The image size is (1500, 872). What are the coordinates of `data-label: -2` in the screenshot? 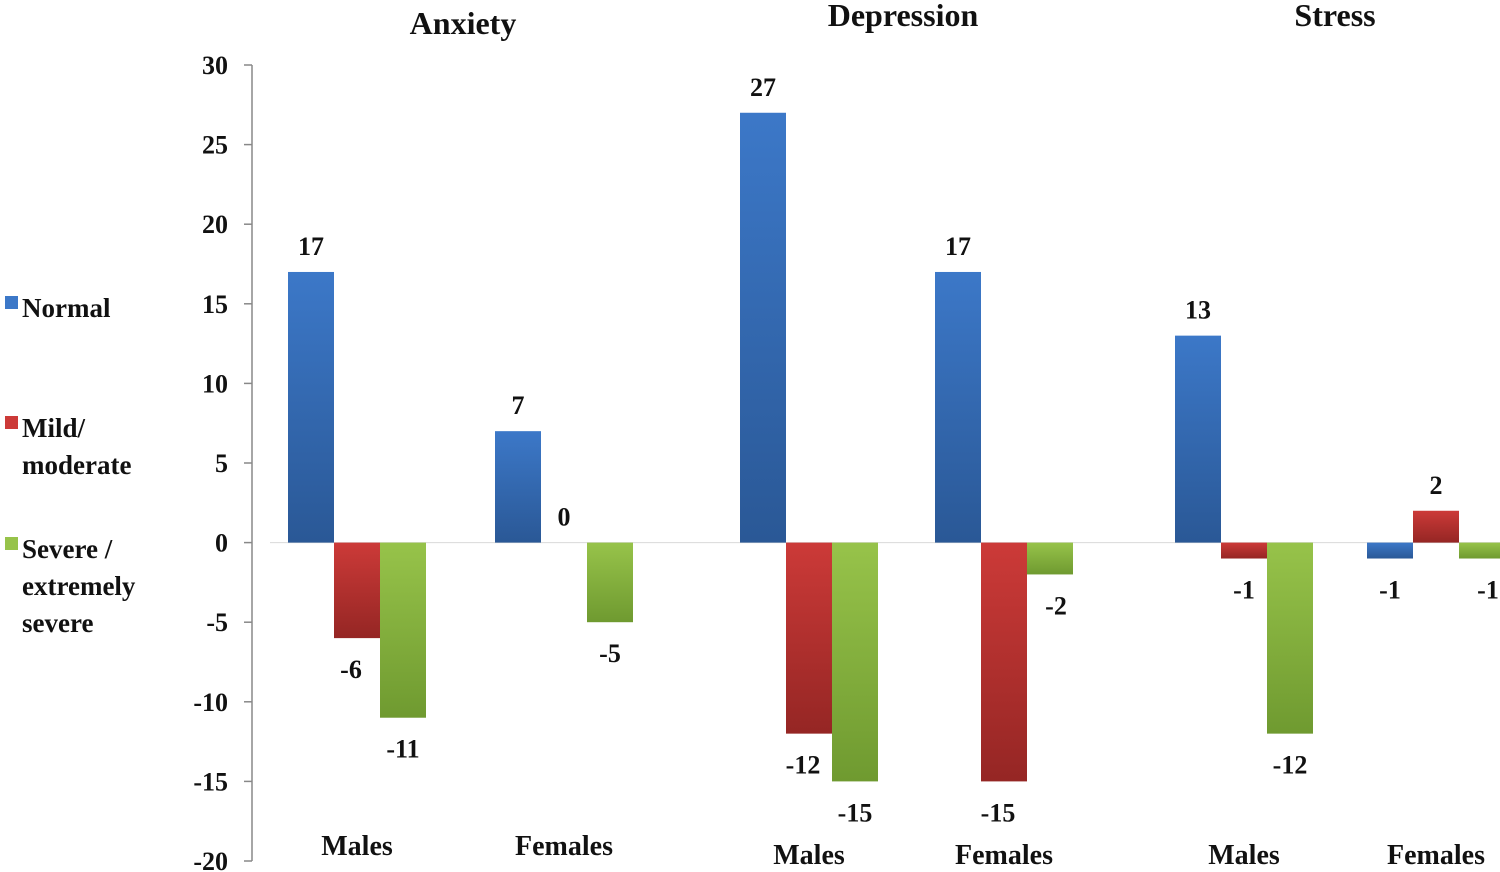 It's located at (1056, 605).